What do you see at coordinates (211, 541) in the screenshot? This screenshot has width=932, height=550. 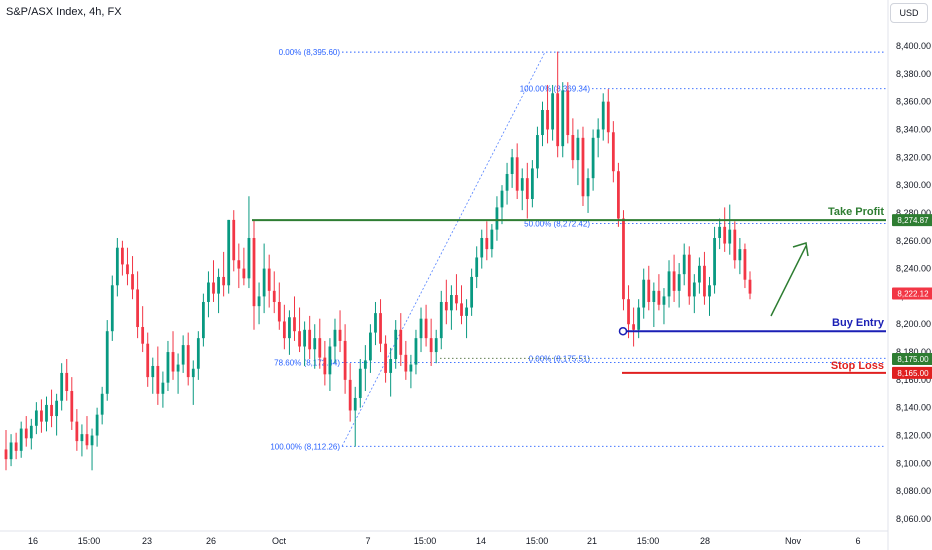 I see `x-tick-label: 26` at bounding box center [211, 541].